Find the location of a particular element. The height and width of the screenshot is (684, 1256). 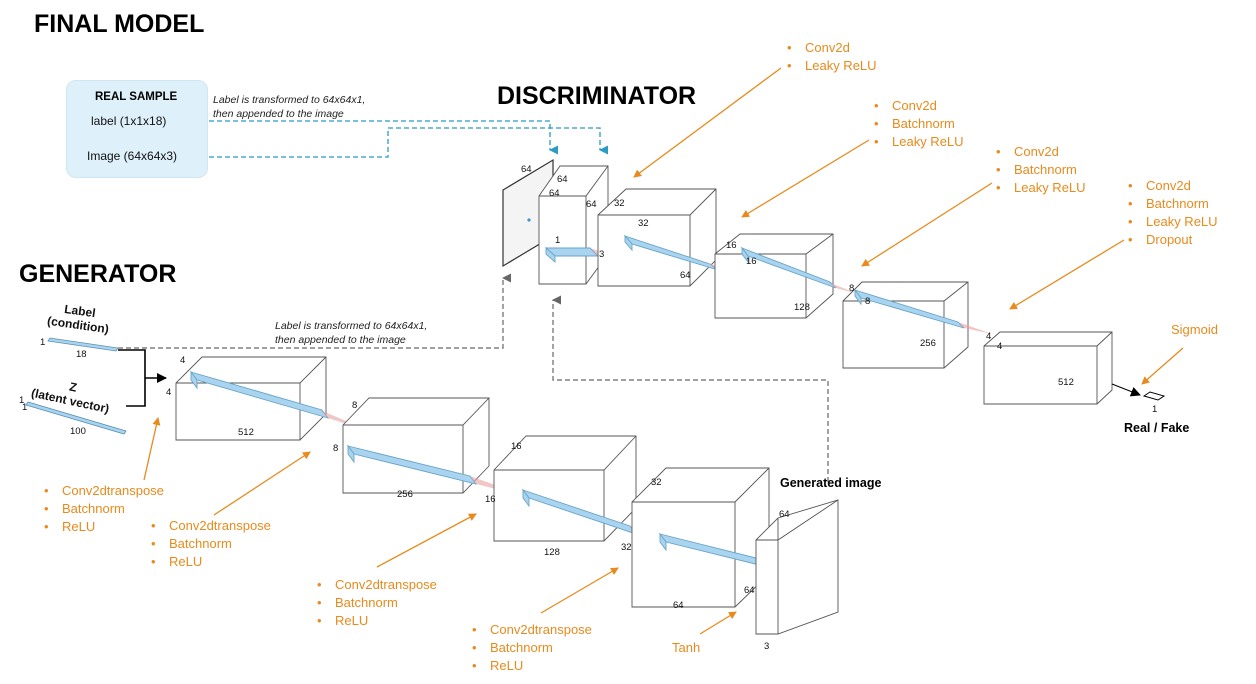

disc-b4-dim-h: 8 is located at coordinates (851, 288).